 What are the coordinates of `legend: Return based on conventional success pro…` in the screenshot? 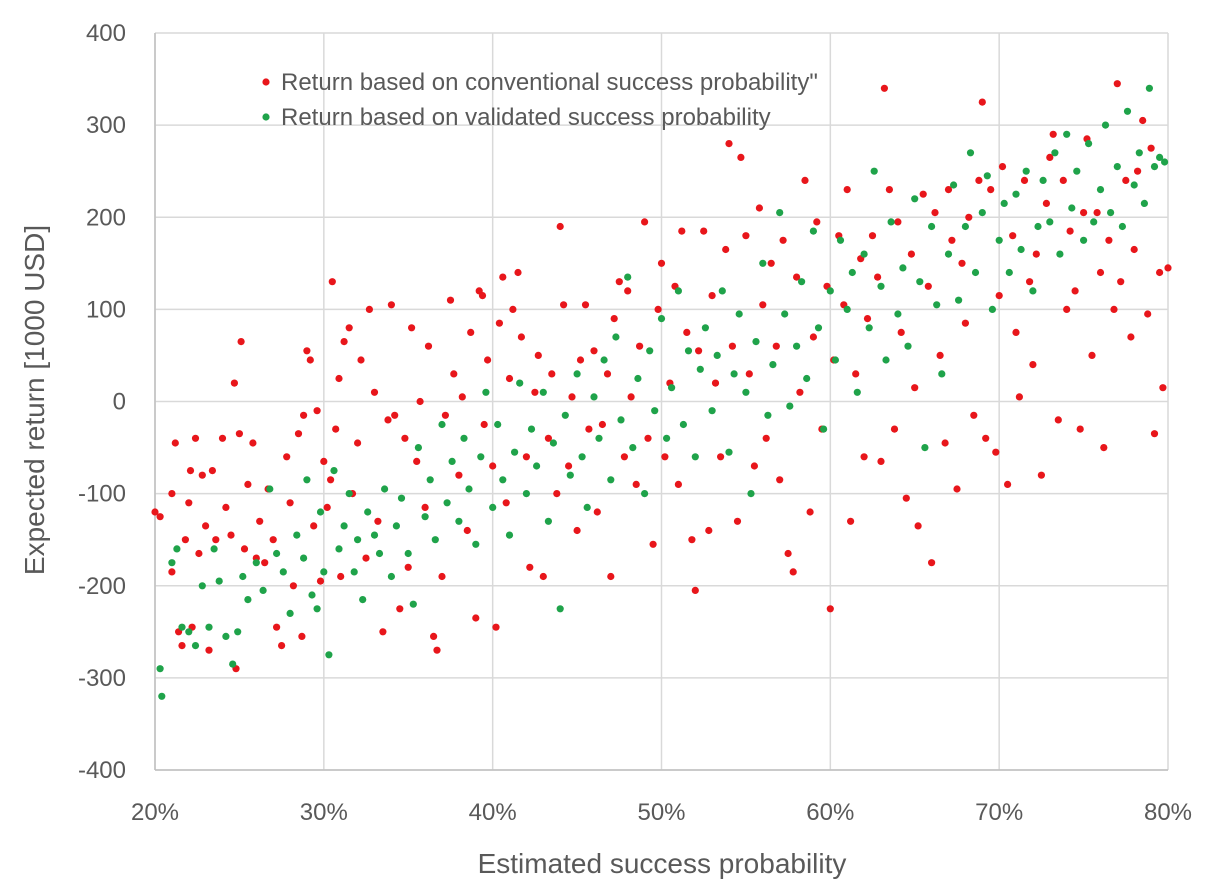 It's located at (540, 100).